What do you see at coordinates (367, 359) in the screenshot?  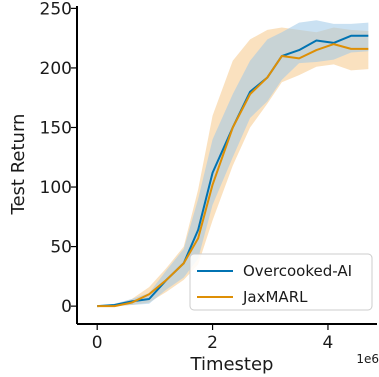 I see `x-axis-offset-label: 1e6` at bounding box center [367, 359].